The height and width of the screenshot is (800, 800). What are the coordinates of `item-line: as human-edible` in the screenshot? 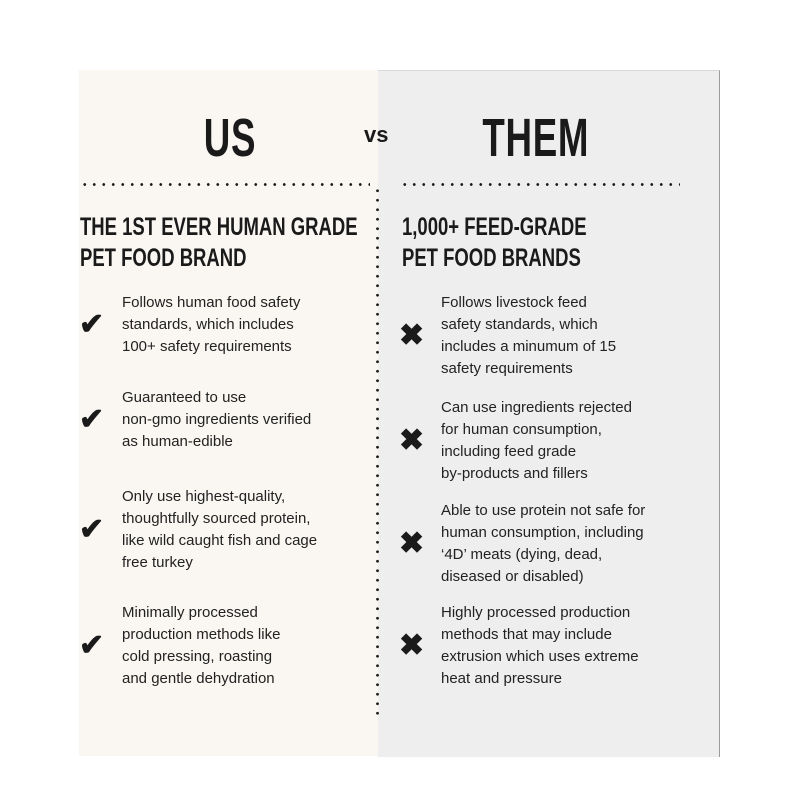 It's located at (177, 441).